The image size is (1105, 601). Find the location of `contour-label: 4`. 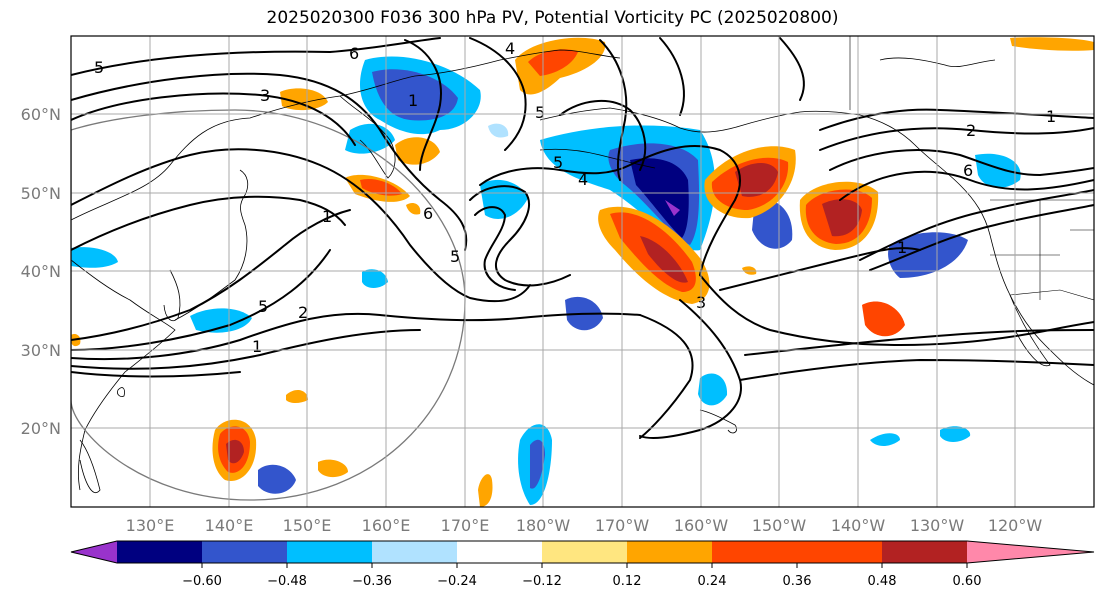

contour-label: 4 is located at coordinates (583, 179).